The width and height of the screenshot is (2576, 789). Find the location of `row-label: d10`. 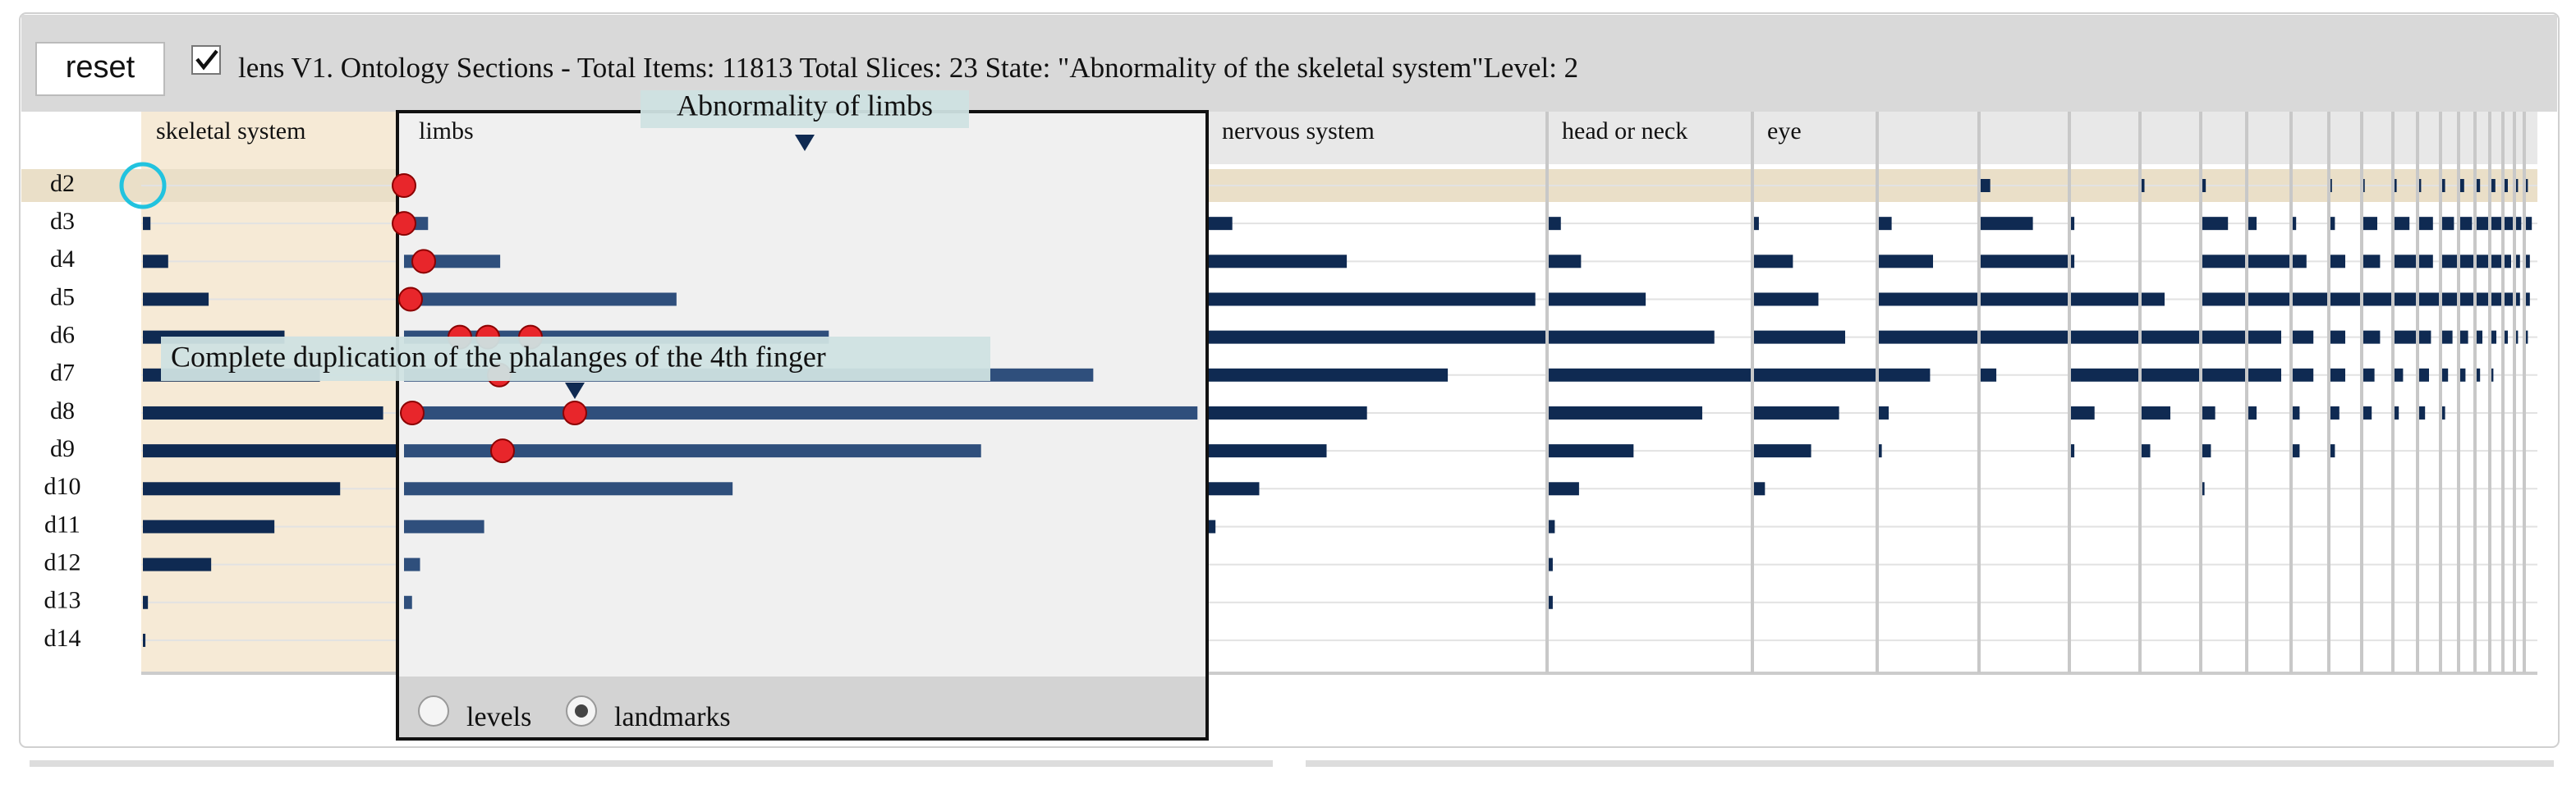

row-label: d10 is located at coordinates (62, 486).